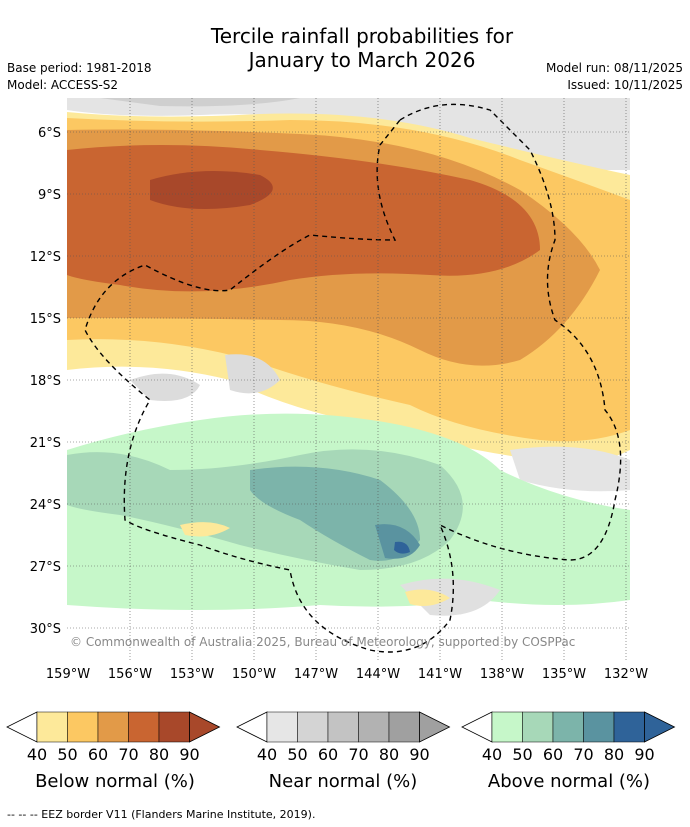  Describe the element at coordinates (130, 674) in the screenshot. I see `lon-label: 156°W` at that location.